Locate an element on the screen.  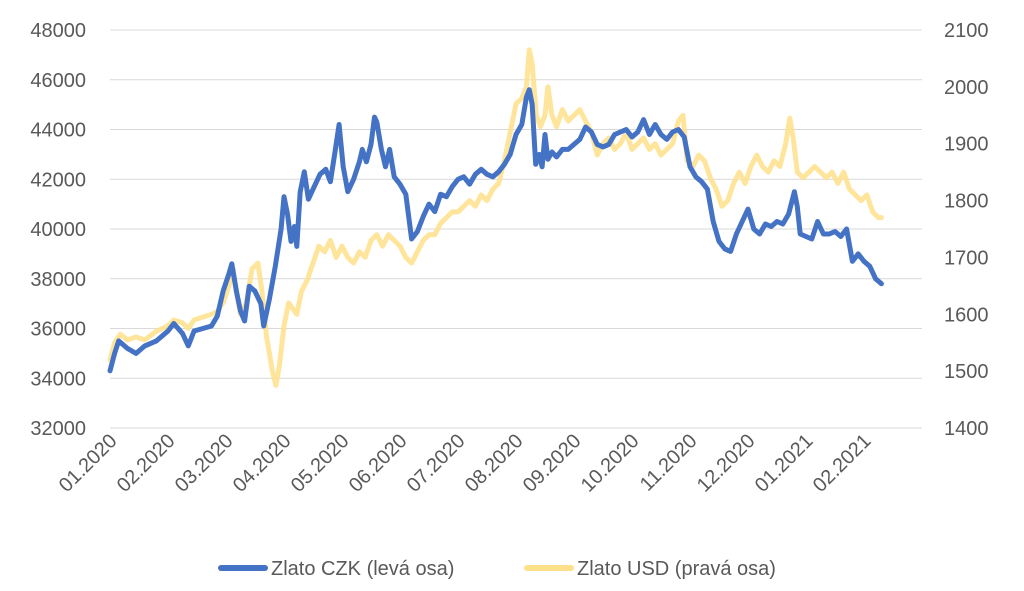
left-tick-label: 34000 is located at coordinates (58, 379).